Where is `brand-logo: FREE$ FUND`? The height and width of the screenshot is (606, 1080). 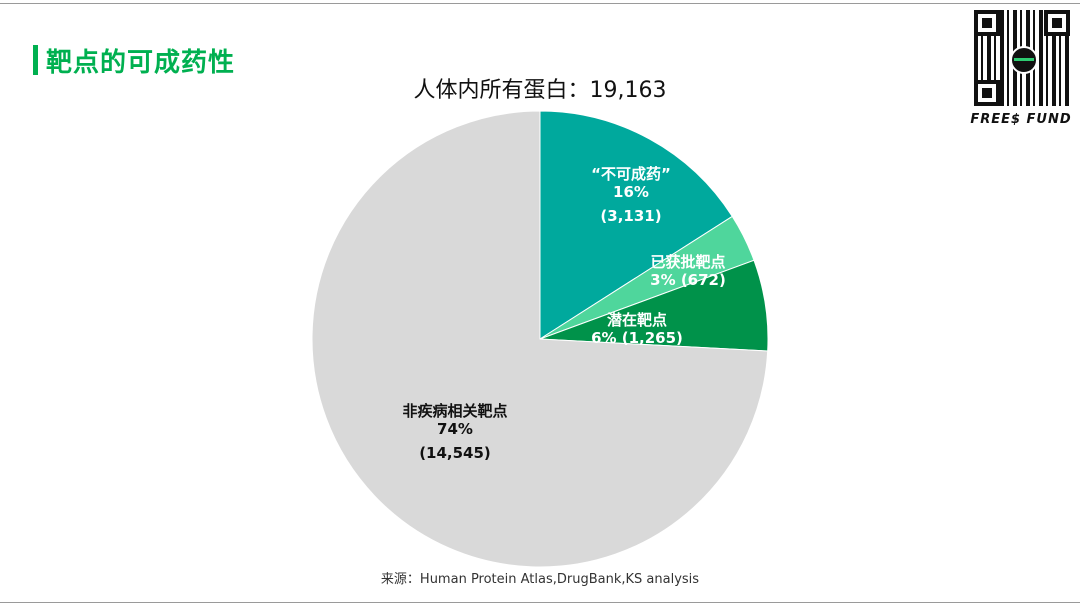
brand-logo: FREE$ FUND is located at coordinates (1021, 70).